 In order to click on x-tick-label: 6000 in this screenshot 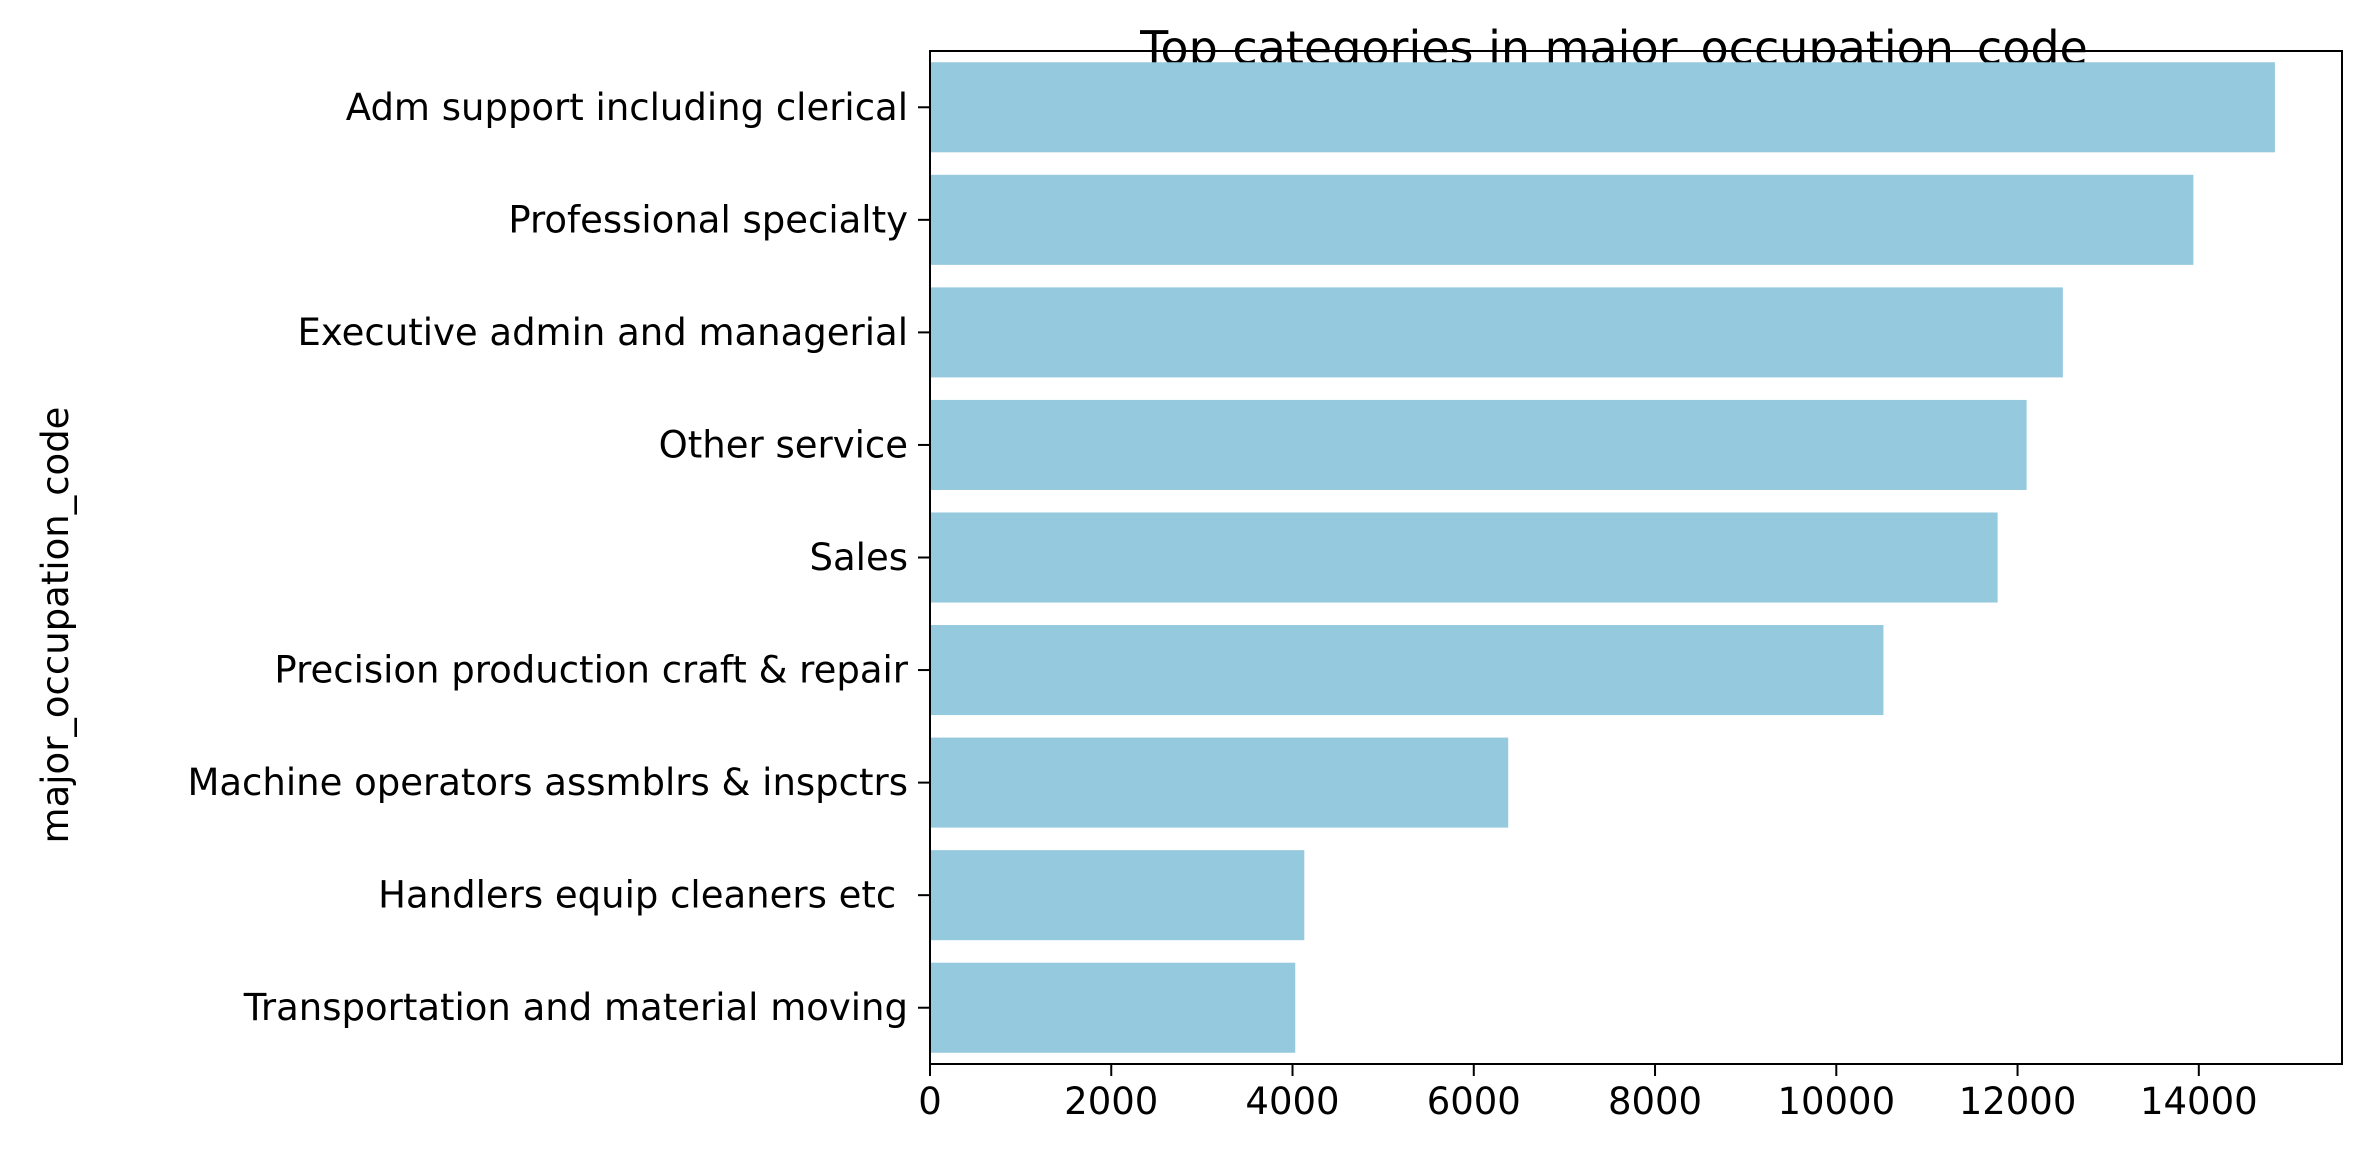, I will do `click(1474, 1101)`.